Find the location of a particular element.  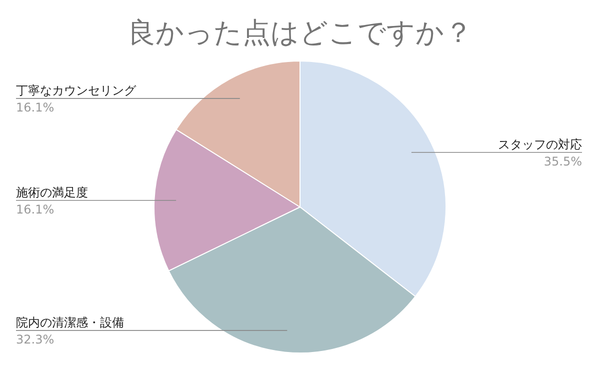

data-label: 32.3% is located at coordinates (35, 339).